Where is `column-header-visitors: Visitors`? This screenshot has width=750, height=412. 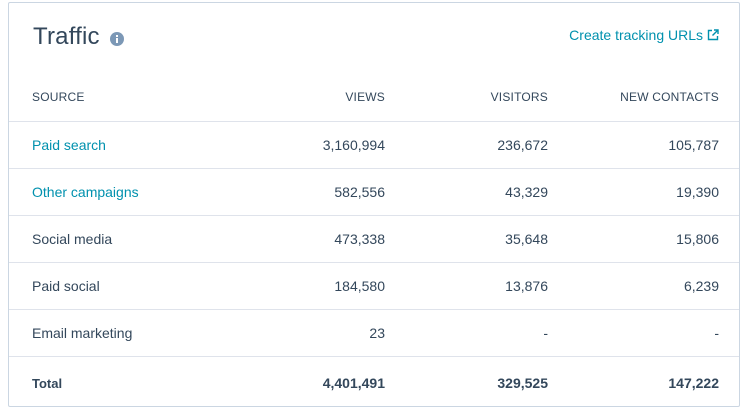
column-header-visitors: Visitors is located at coordinates (466, 97).